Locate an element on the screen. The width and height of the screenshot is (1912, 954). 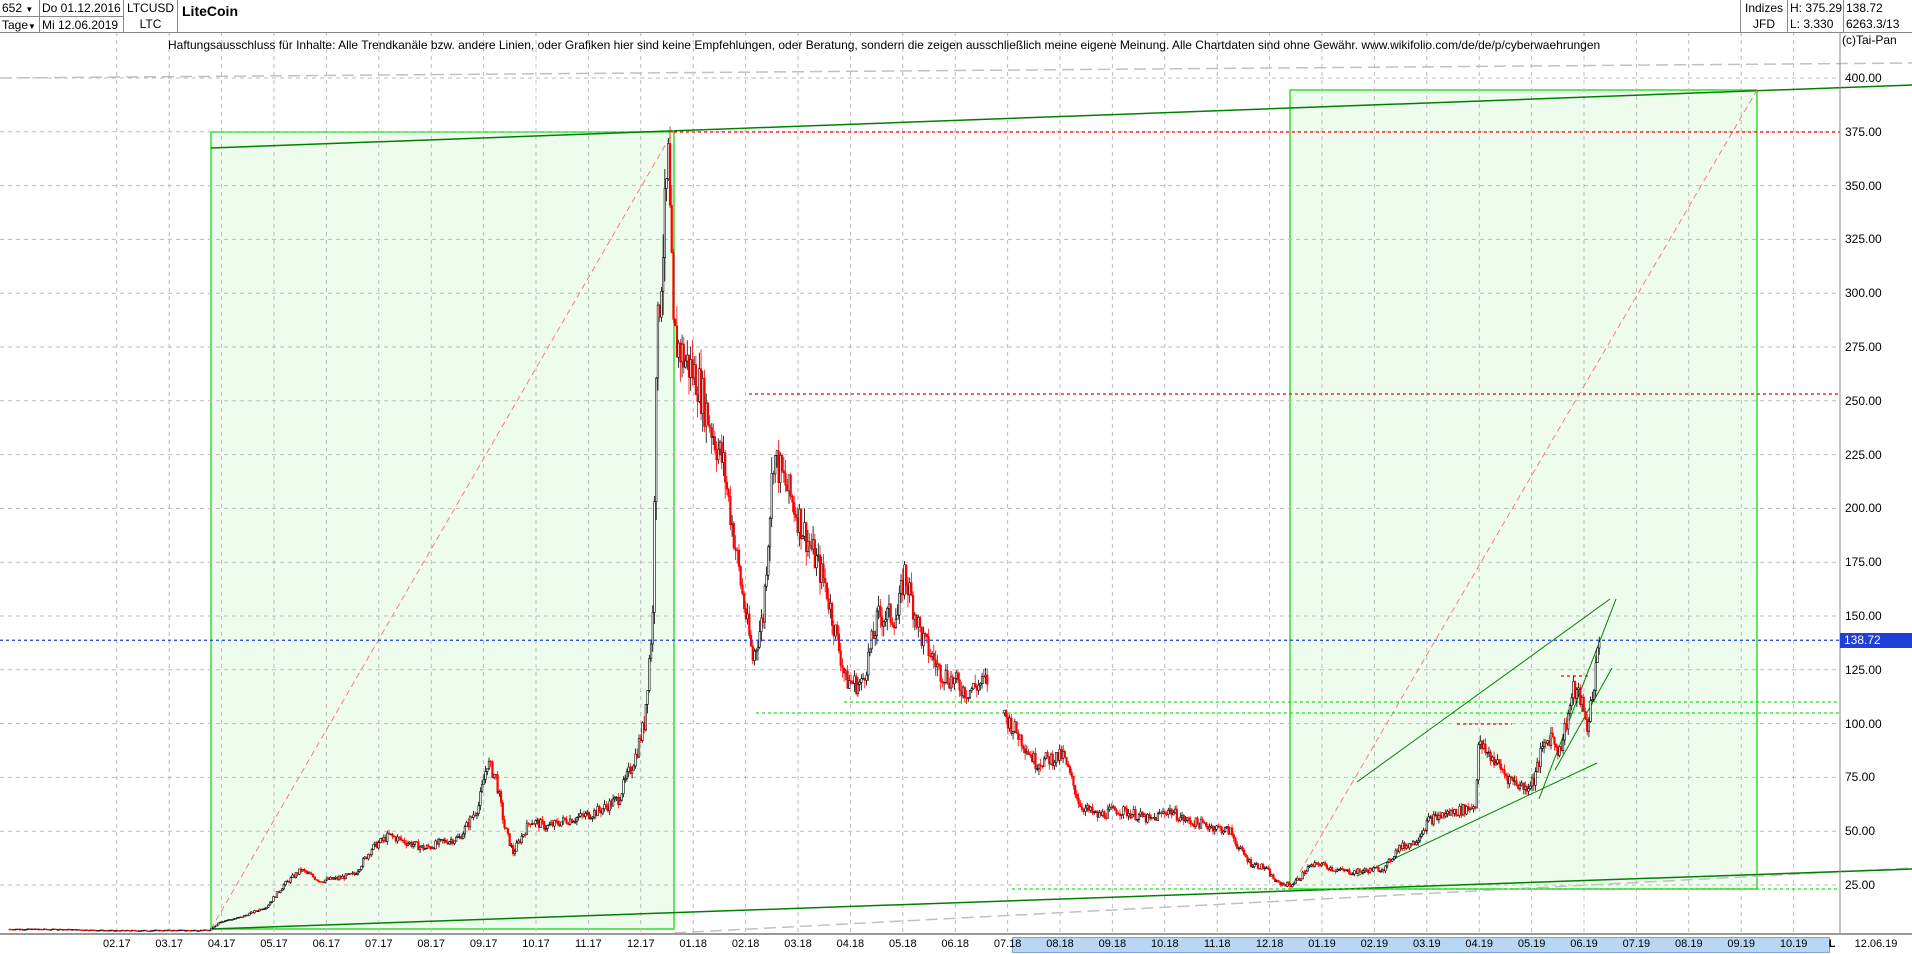
price-axis-label: 100.00 is located at coordinates (1863, 723).